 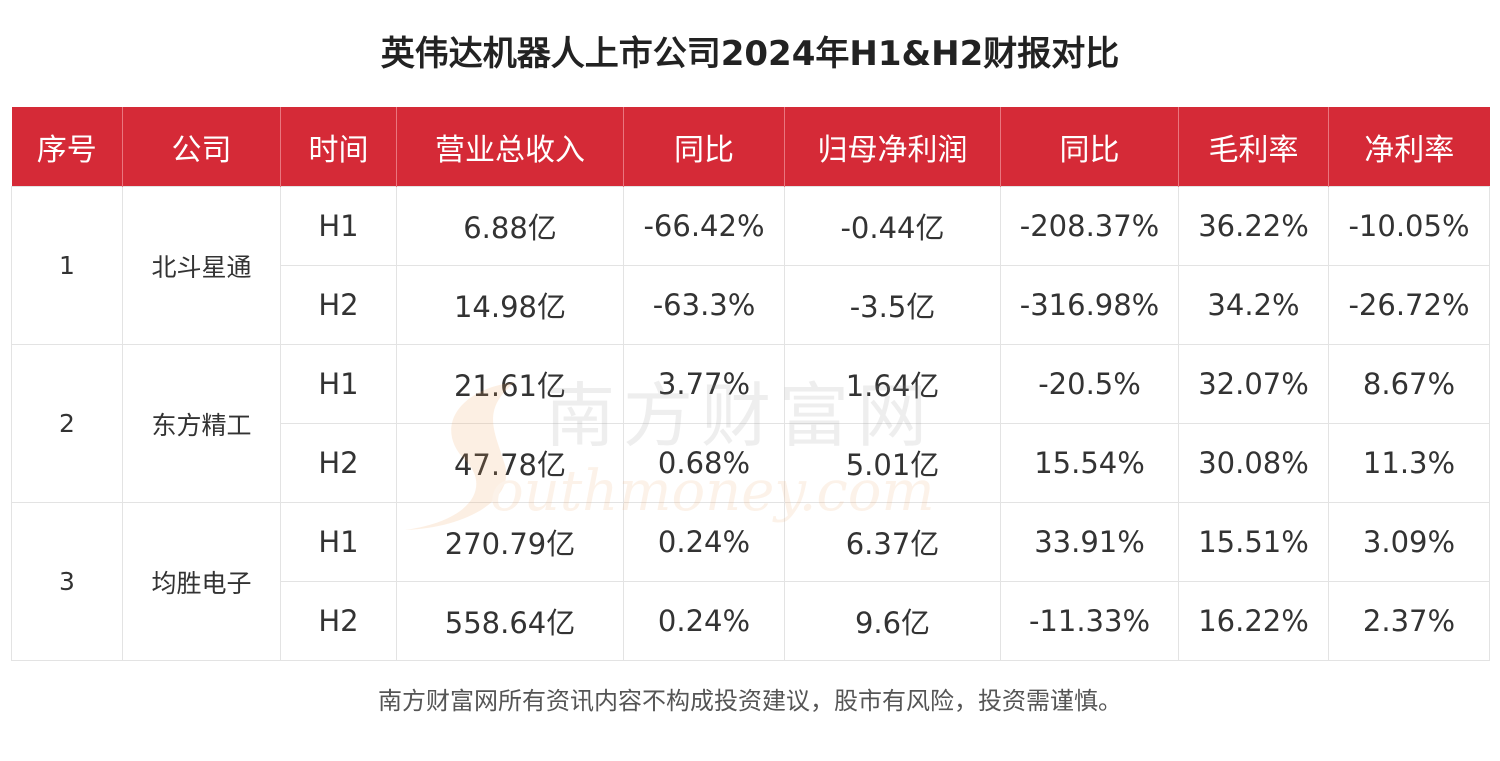 I want to click on net-profit-cell: 1.64亿, so click(x=892, y=384).